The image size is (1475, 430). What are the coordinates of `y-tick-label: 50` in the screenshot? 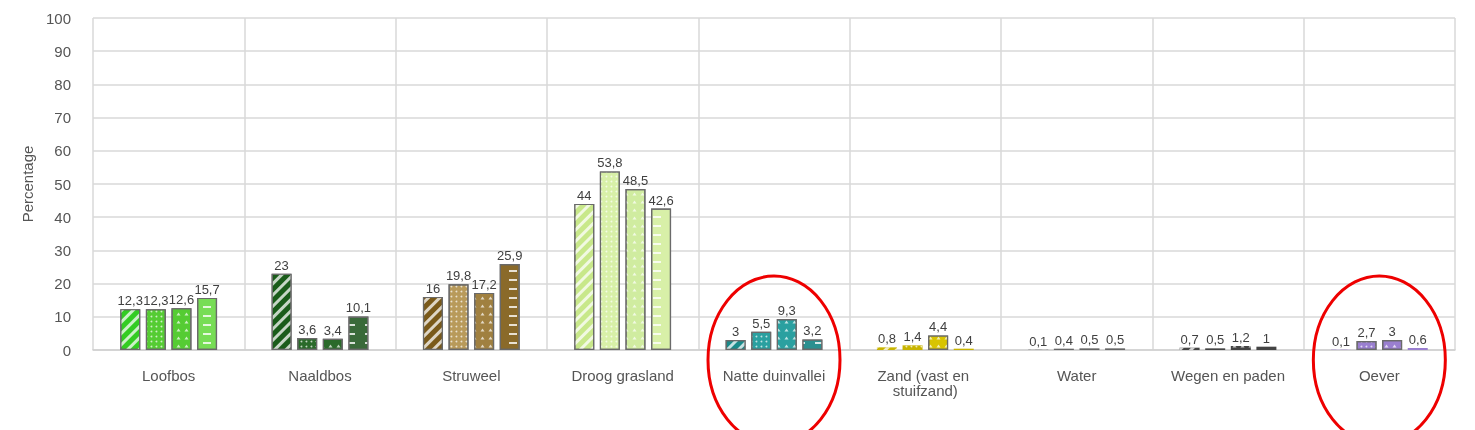 It's located at (62, 184).